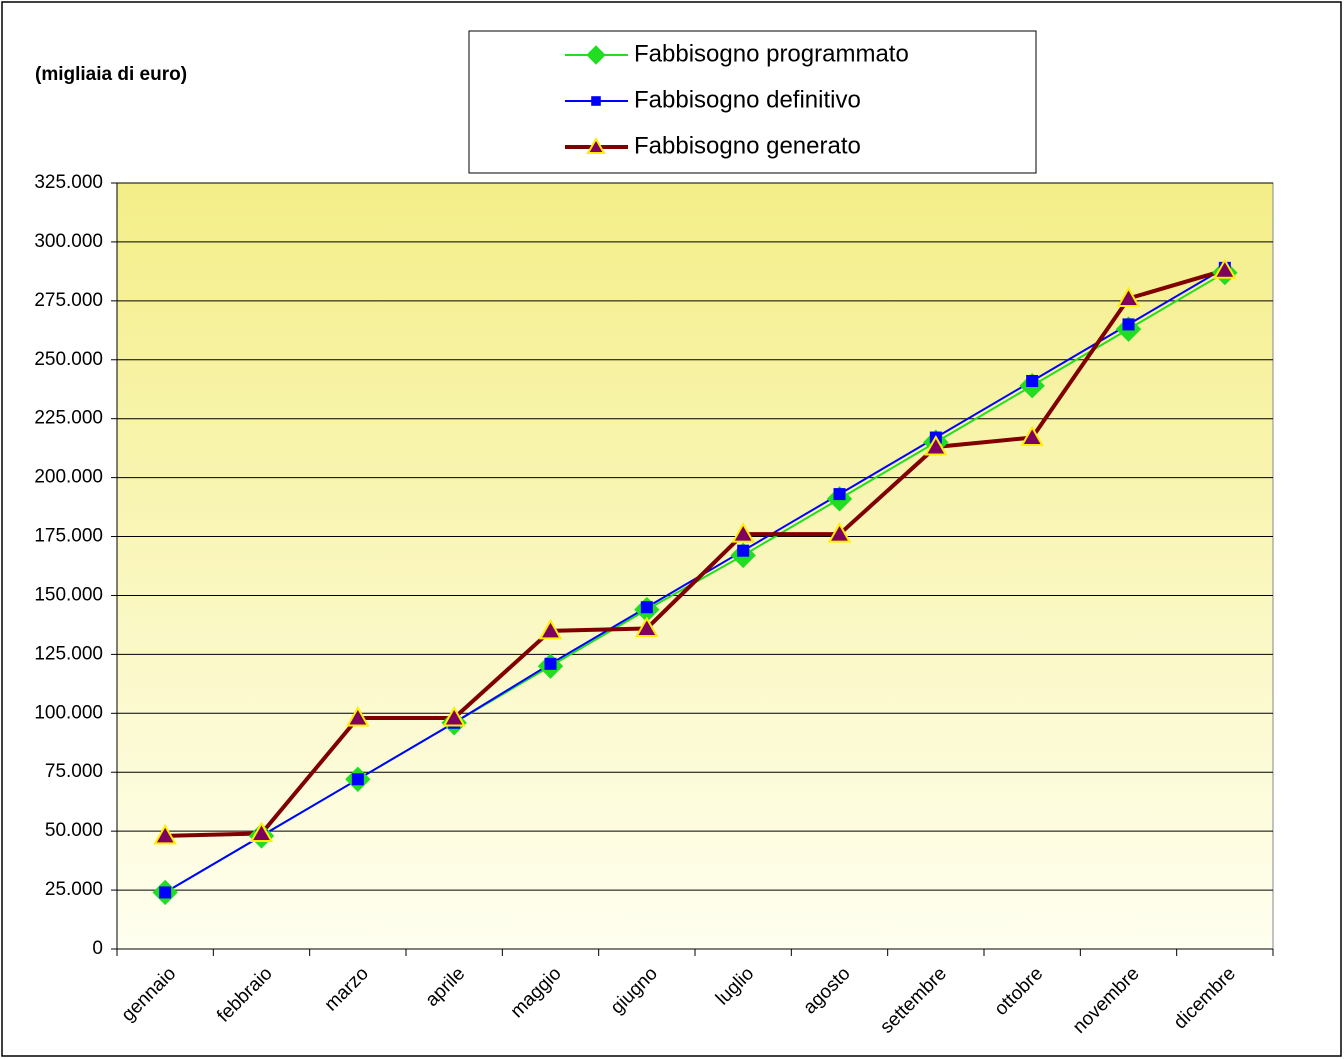  Describe the element at coordinates (68, 182) in the screenshot. I see `y-tick-label: 325.000` at that location.